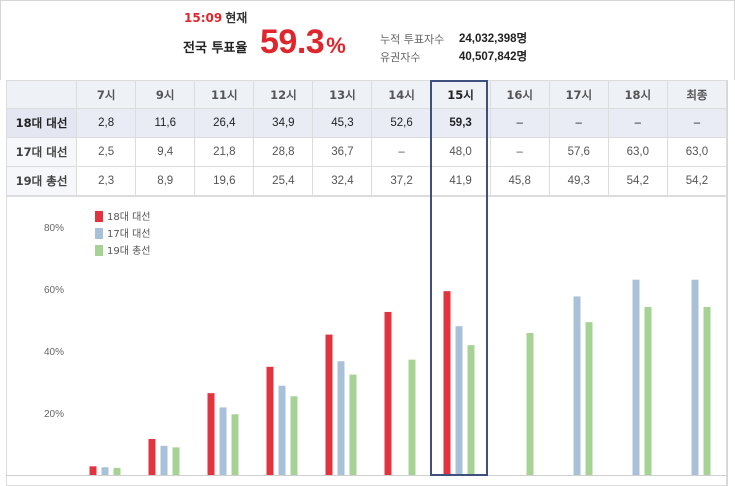 The height and width of the screenshot is (486, 735). What do you see at coordinates (224, 123) in the screenshot?
I see `table-cell: 26,4` at bounding box center [224, 123].